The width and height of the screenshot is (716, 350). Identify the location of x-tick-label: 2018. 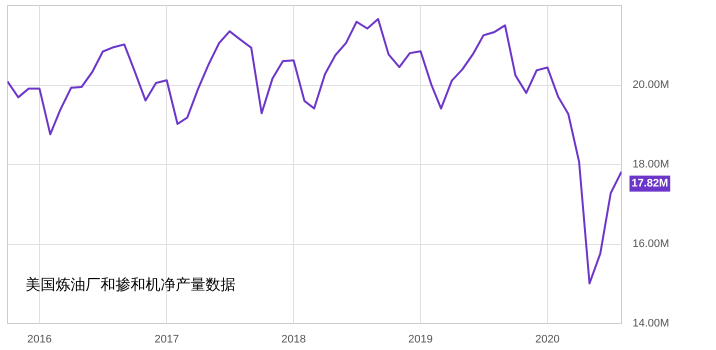
(293, 340).